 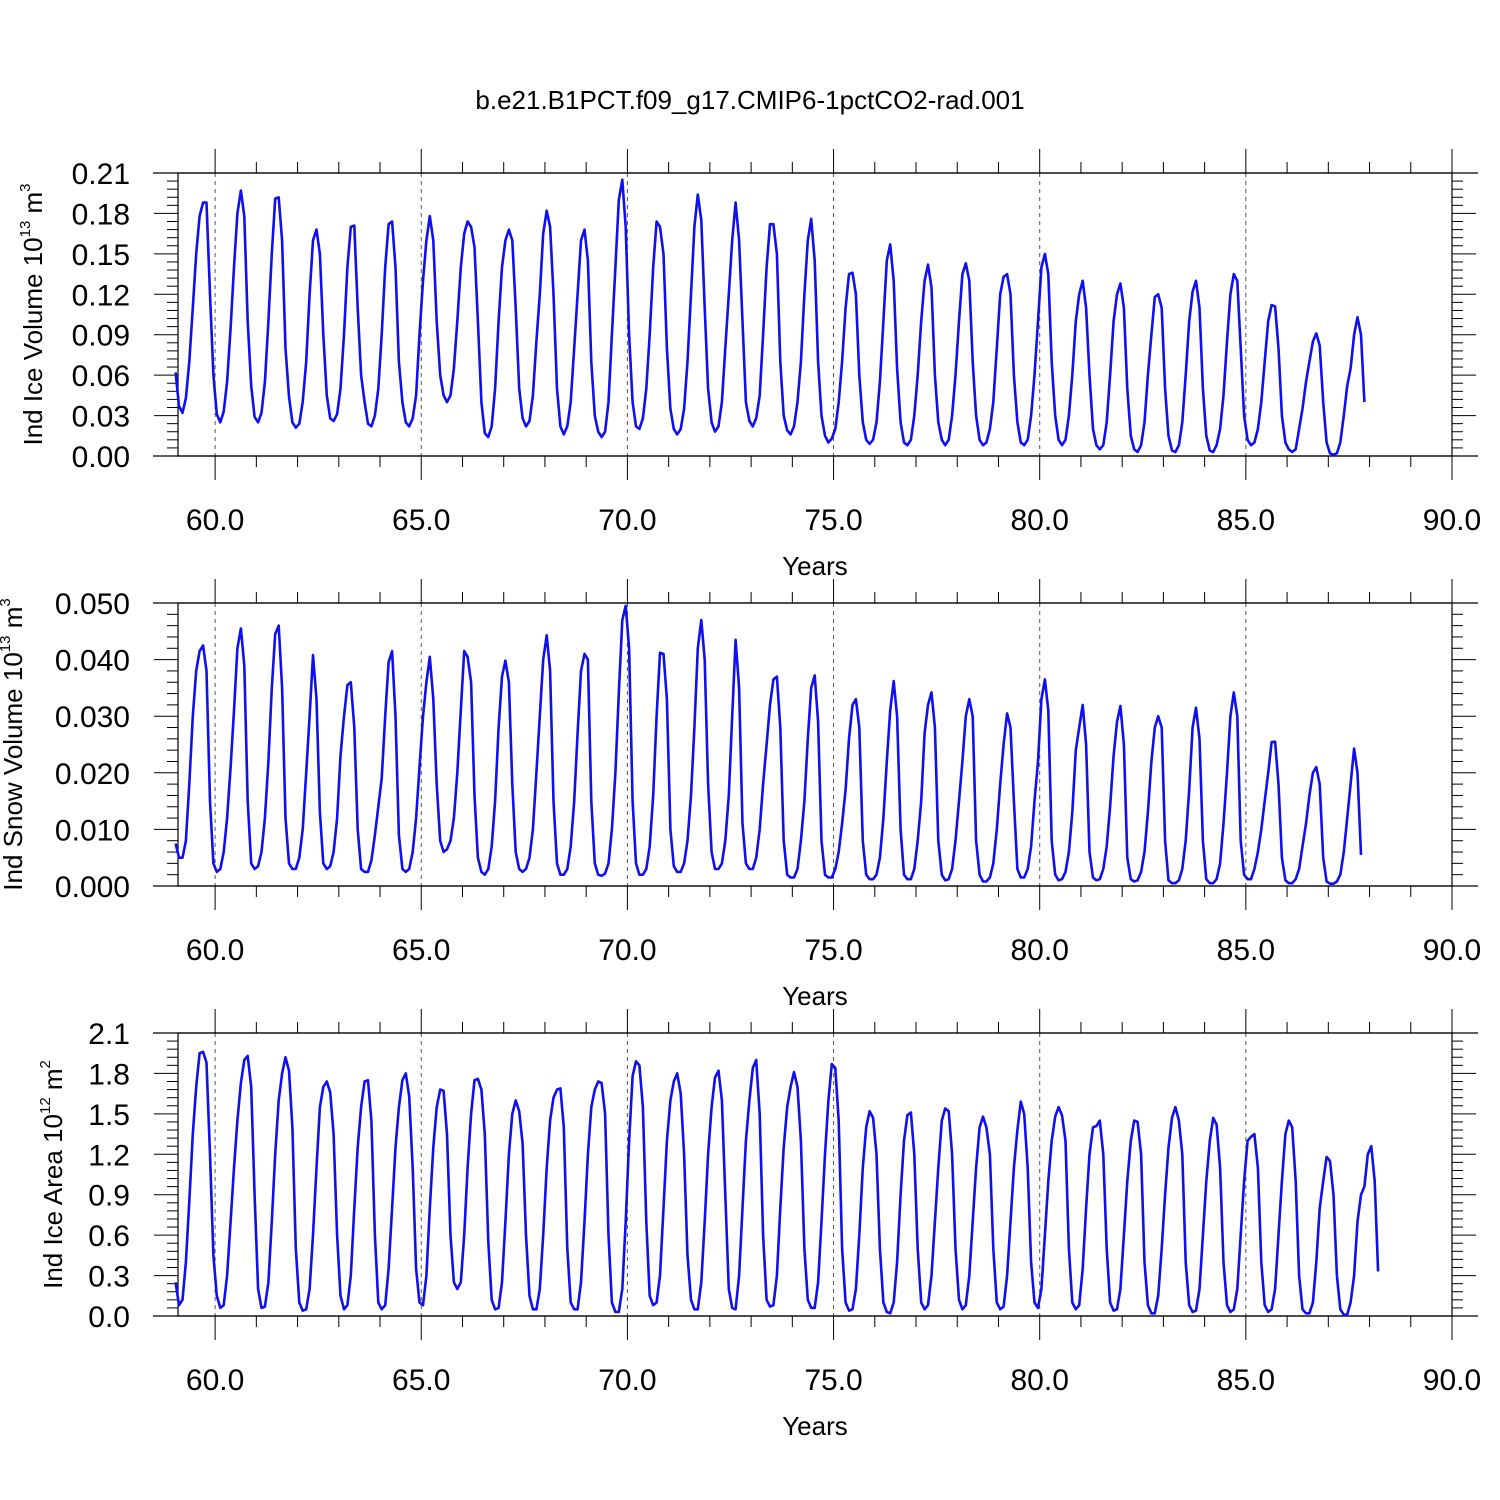 What do you see at coordinates (92, 830) in the screenshot?
I see `y-tick-label: 0.010` at bounding box center [92, 830].